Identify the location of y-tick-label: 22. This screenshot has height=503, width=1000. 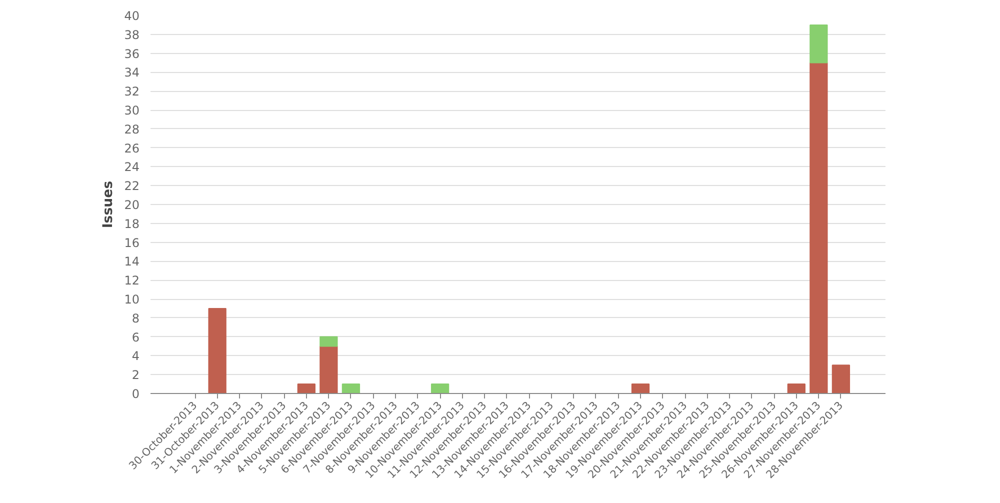
(132, 186).